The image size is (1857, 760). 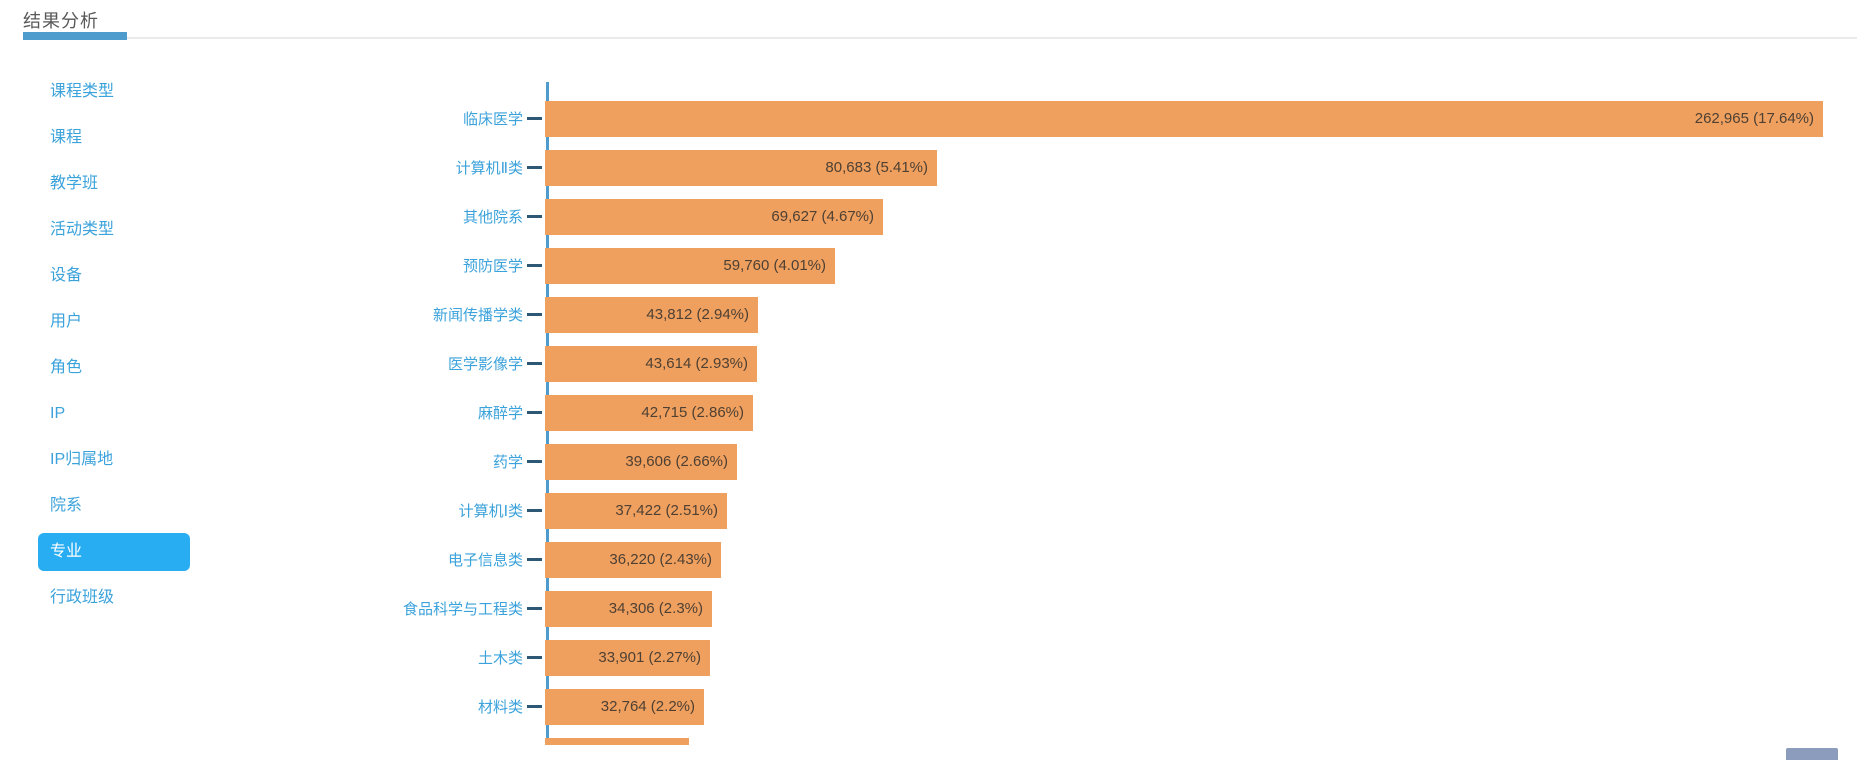 What do you see at coordinates (714, 216) in the screenshot?
I see `bar: 69,627 (4.67%)` at bounding box center [714, 216].